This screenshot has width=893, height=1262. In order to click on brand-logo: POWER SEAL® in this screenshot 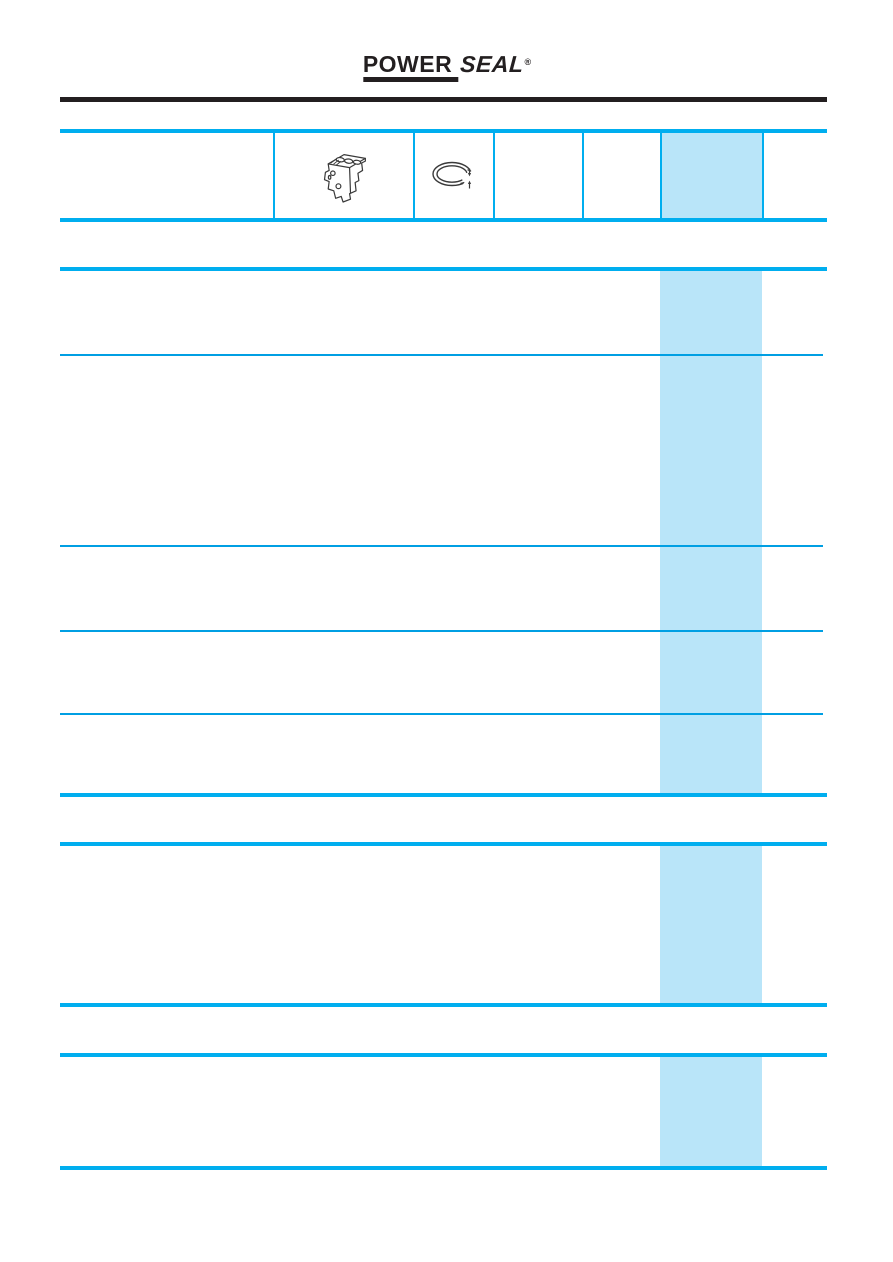, I will do `click(447, 66)`.